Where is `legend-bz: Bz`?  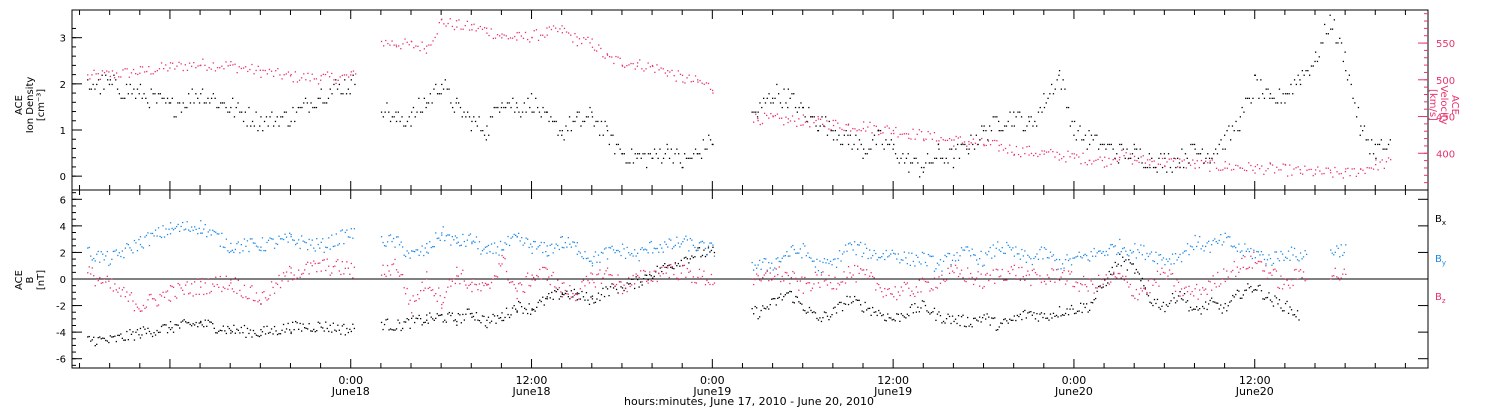
legend-bz: Bz is located at coordinates (1440, 298).